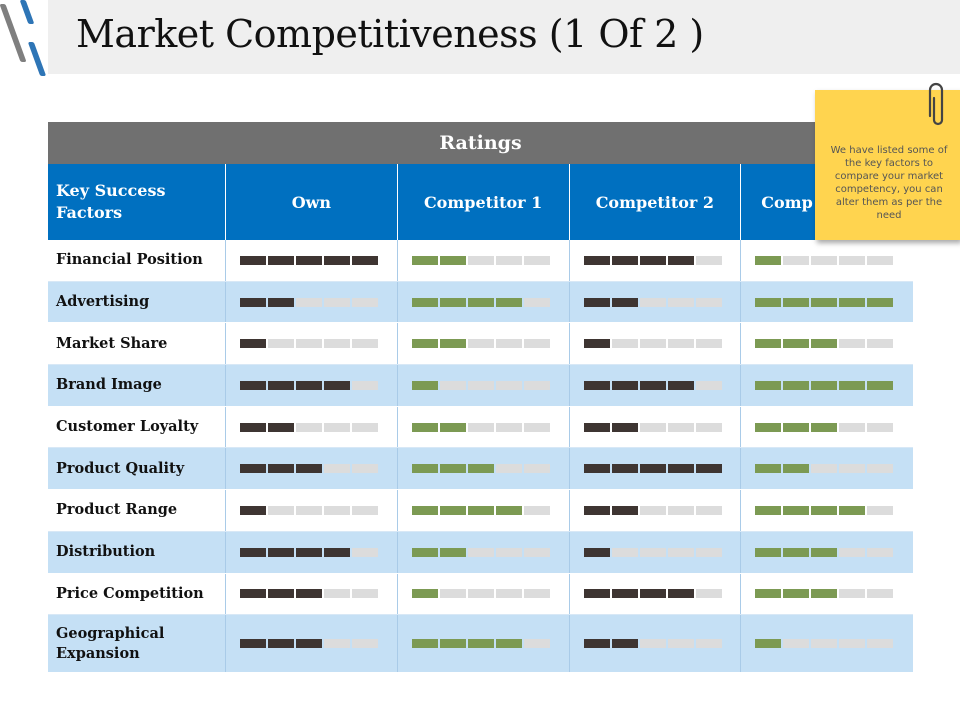  I want to click on column-header-competitor-1: Competitor 1, so click(484, 202).